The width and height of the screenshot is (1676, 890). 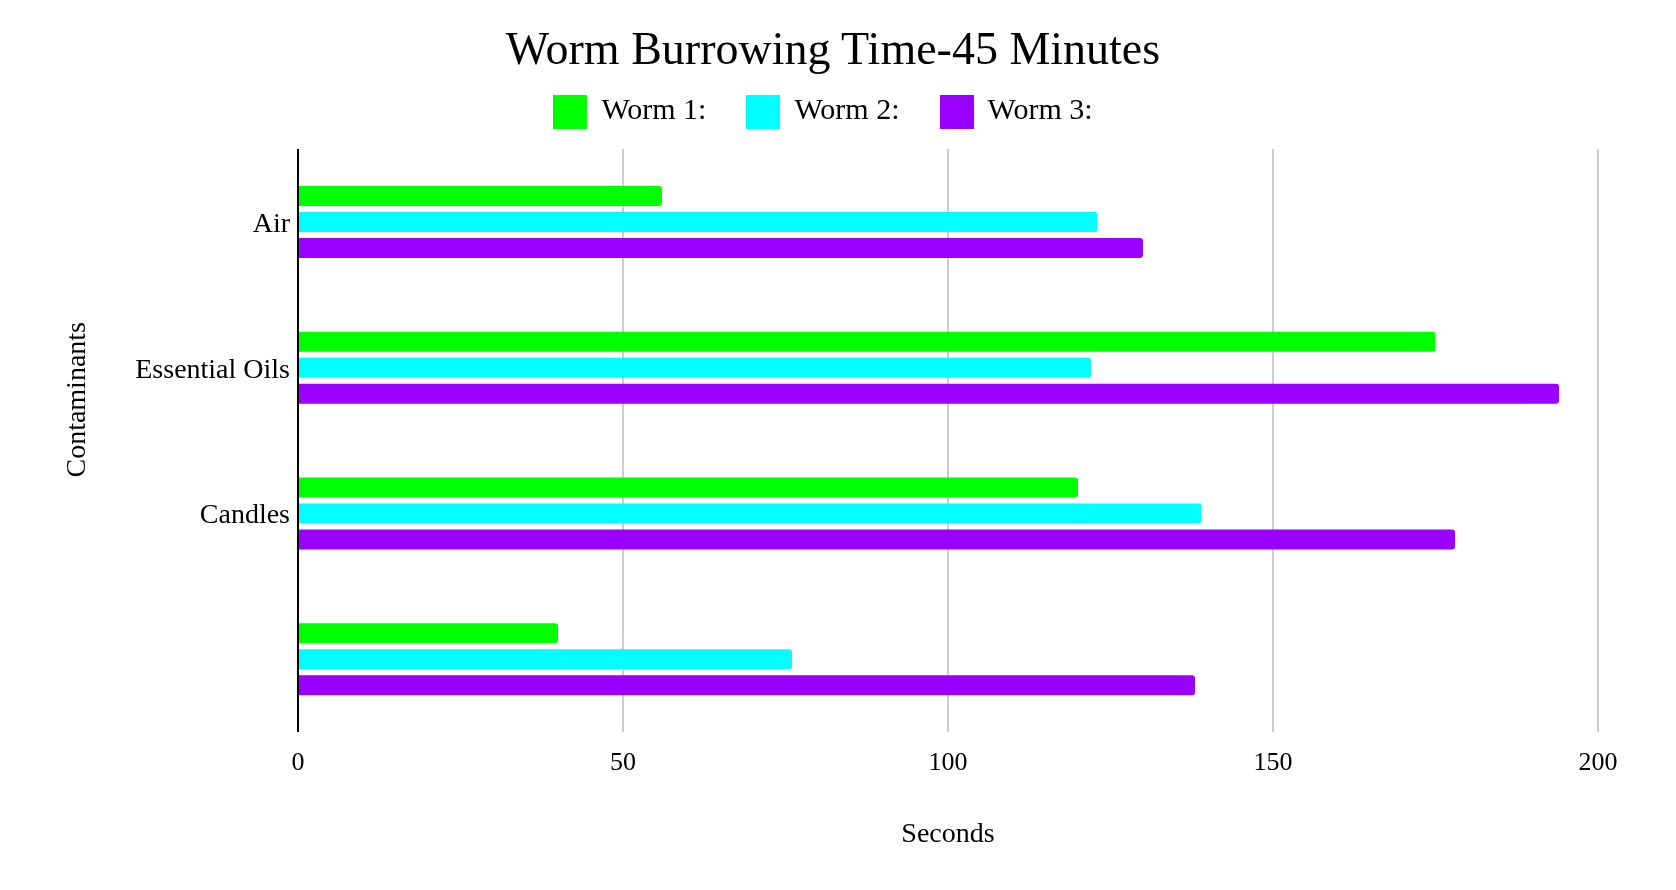 I want to click on x-axis-title: Seconds, so click(x=948, y=832).